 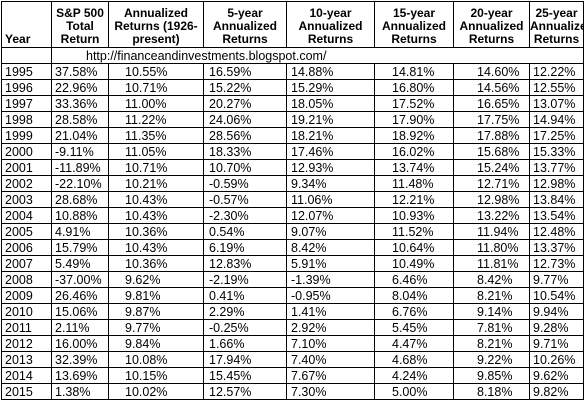 I want to click on cell-5-year: 10.70%, so click(x=245, y=167).